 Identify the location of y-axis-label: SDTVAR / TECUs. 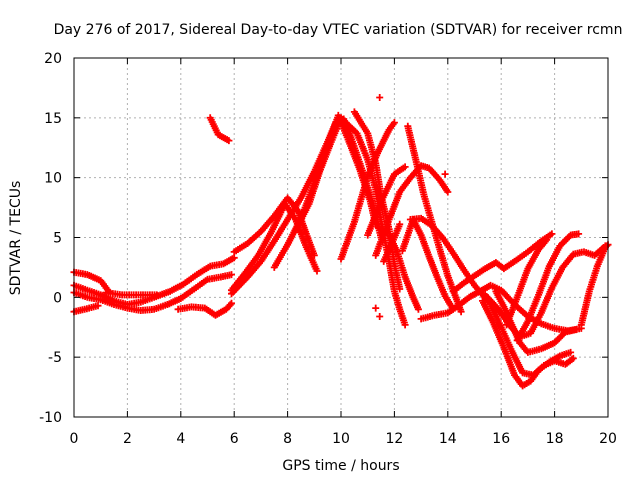
(16, 238).